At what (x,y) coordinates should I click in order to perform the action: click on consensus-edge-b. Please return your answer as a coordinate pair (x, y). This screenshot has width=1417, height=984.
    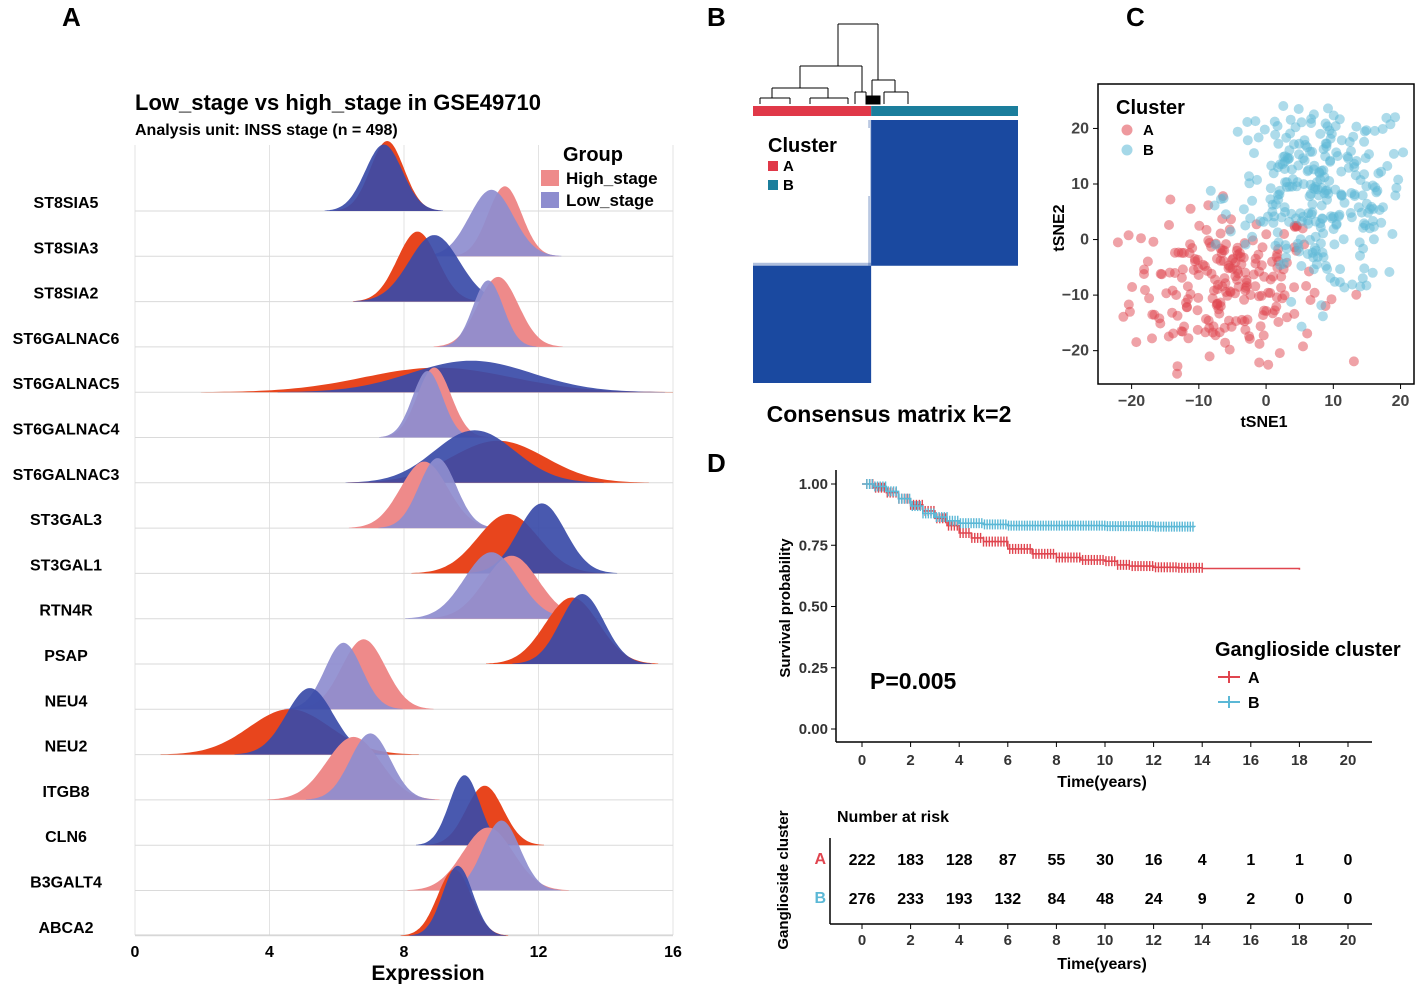
    Looking at the image, I should click on (870, 193).